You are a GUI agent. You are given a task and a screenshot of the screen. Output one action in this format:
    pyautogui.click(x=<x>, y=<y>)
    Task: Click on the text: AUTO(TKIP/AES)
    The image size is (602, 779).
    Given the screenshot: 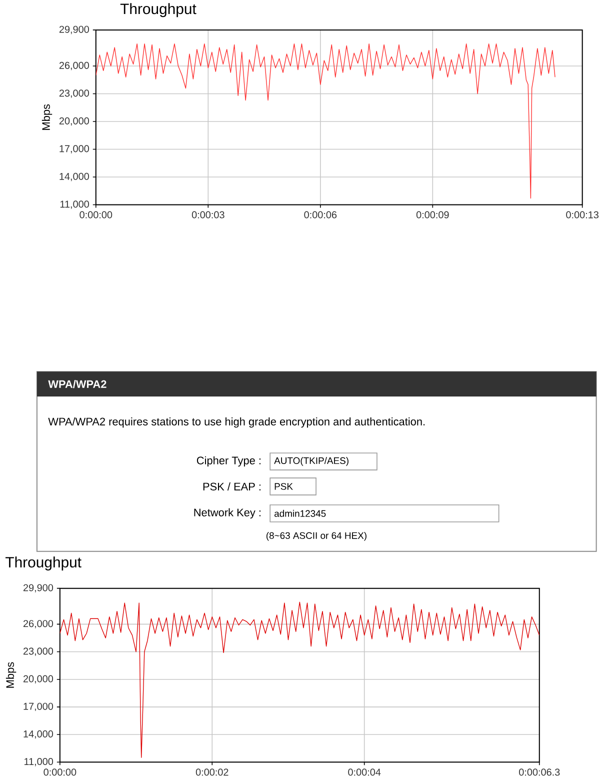 What is the action you would take?
    pyautogui.click(x=311, y=461)
    